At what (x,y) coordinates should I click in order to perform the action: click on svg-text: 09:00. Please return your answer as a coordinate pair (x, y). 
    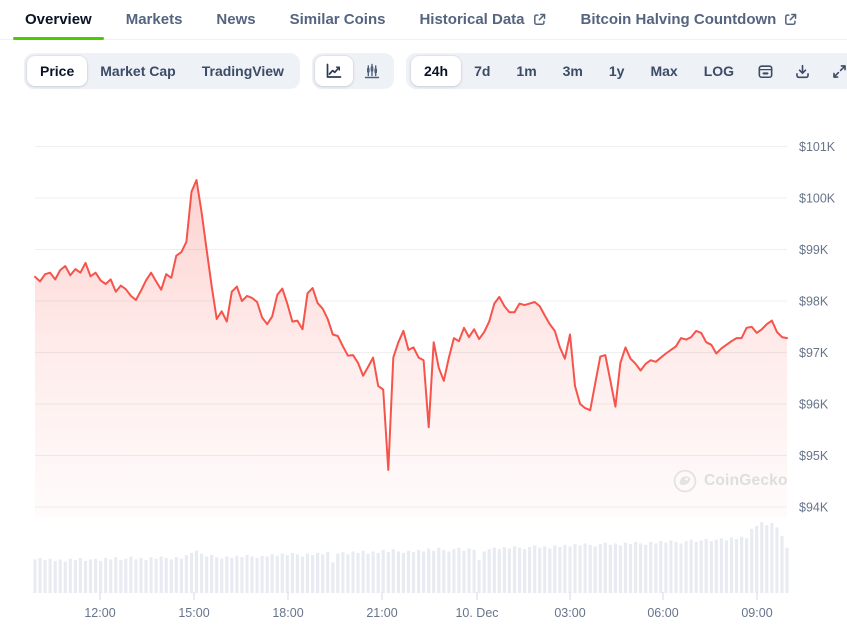
    Looking at the image, I should click on (756, 613).